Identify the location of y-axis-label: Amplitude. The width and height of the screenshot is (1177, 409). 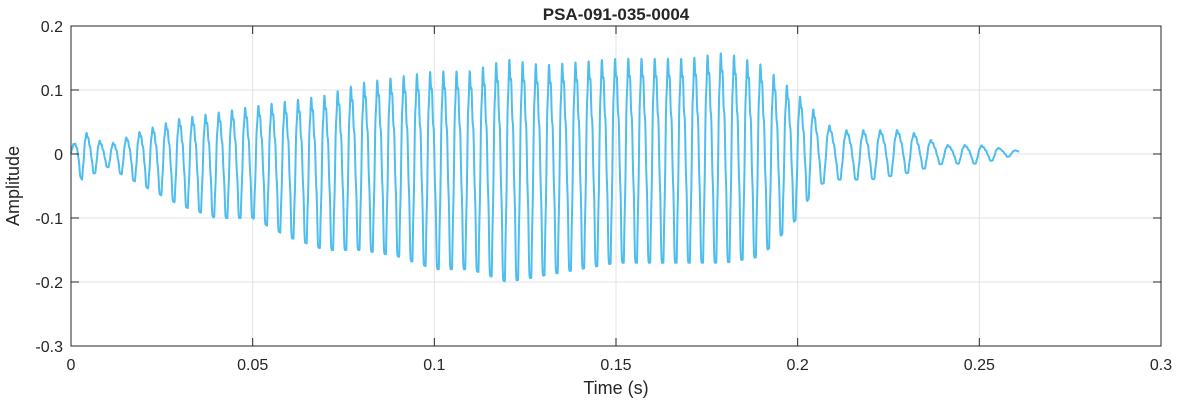
(13, 186).